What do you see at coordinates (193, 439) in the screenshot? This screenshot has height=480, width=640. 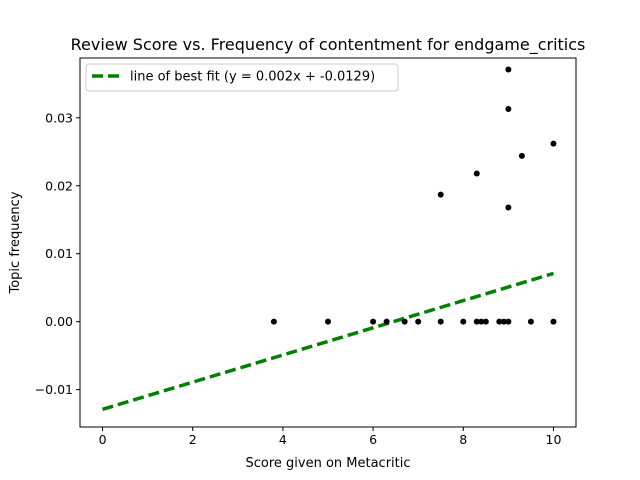 I see `x-tick-label: 2` at bounding box center [193, 439].